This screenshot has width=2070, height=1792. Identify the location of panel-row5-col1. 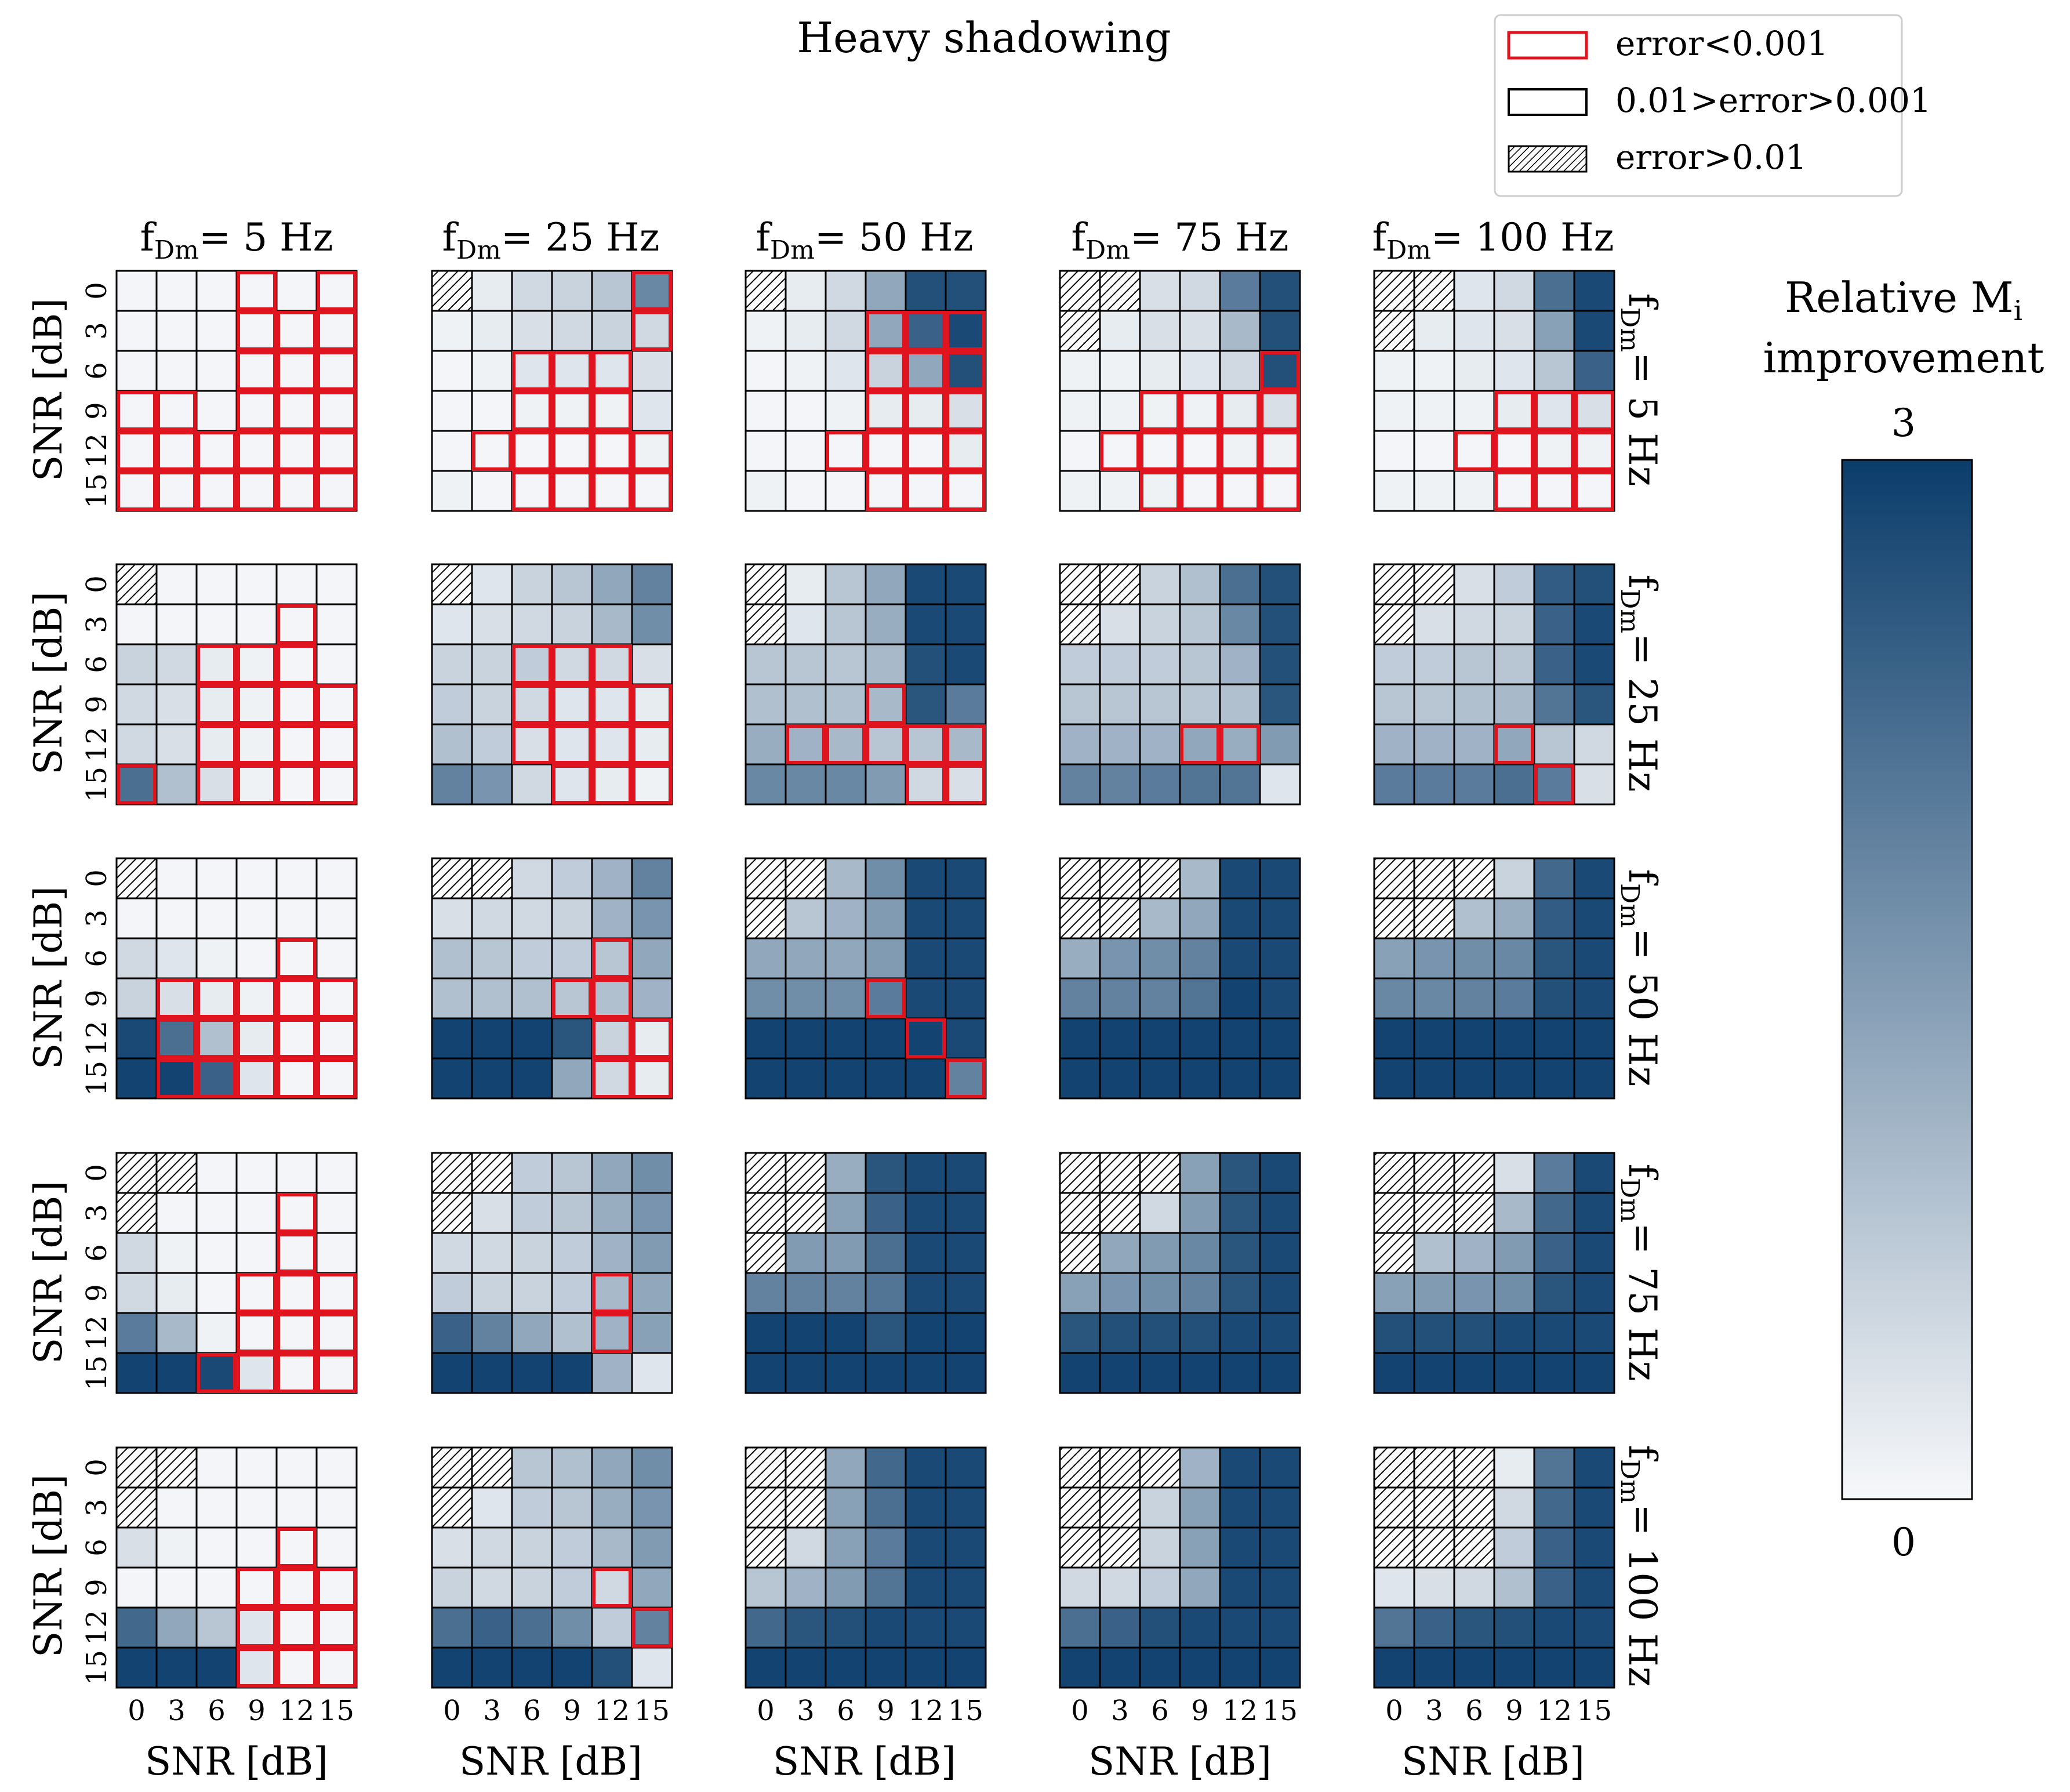
(237, 1568).